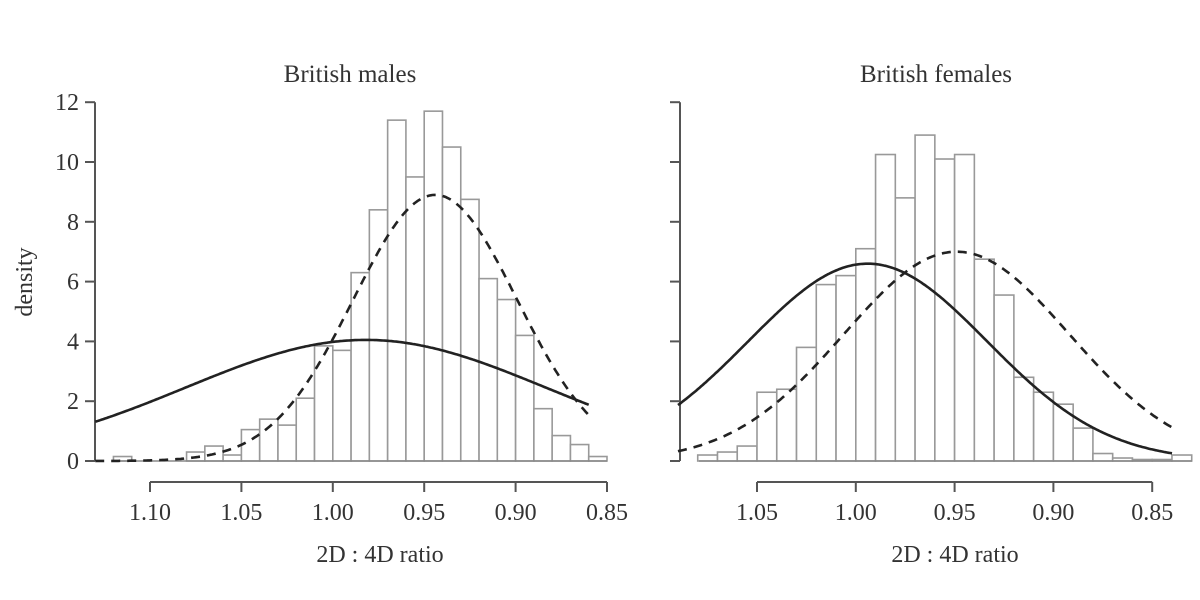 The width and height of the screenshot is (1200, 600). Describe the element at coordinates (73, 402) in the screenshot. I see `y-tick-label: 2` at that location.